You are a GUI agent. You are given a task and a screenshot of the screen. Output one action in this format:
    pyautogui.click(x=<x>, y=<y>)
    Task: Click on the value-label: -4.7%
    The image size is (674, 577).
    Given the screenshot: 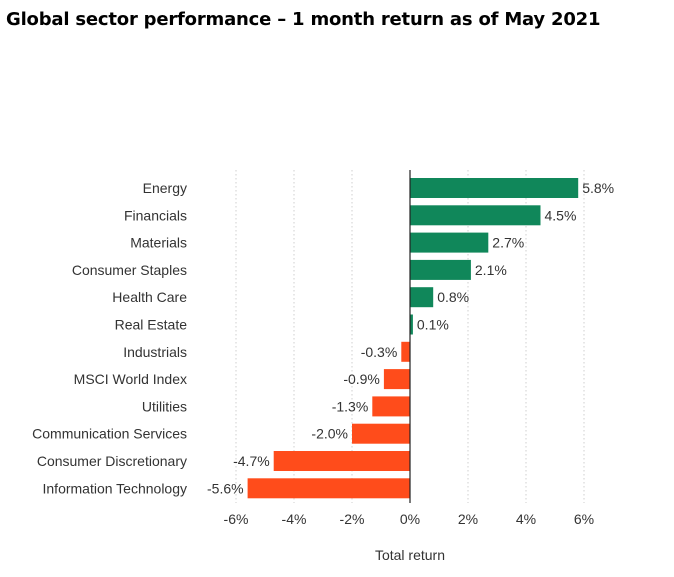 What is the action you would take?
    pyautogui.click(x=251, y=461)
    